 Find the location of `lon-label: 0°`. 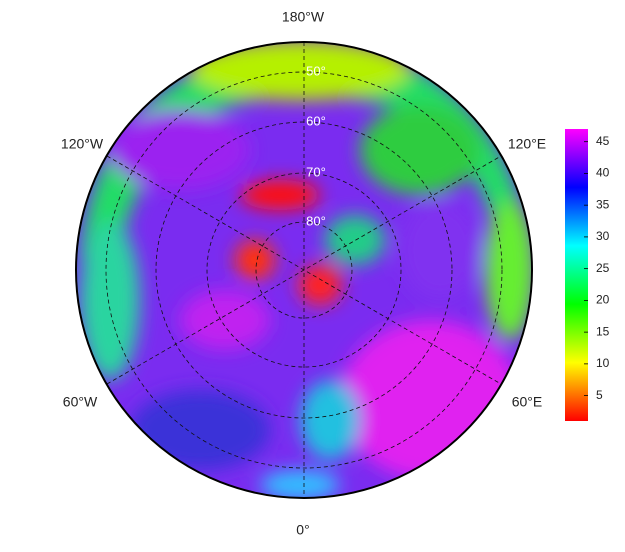

lon-label: 0° is located at coordinates (302, 530).